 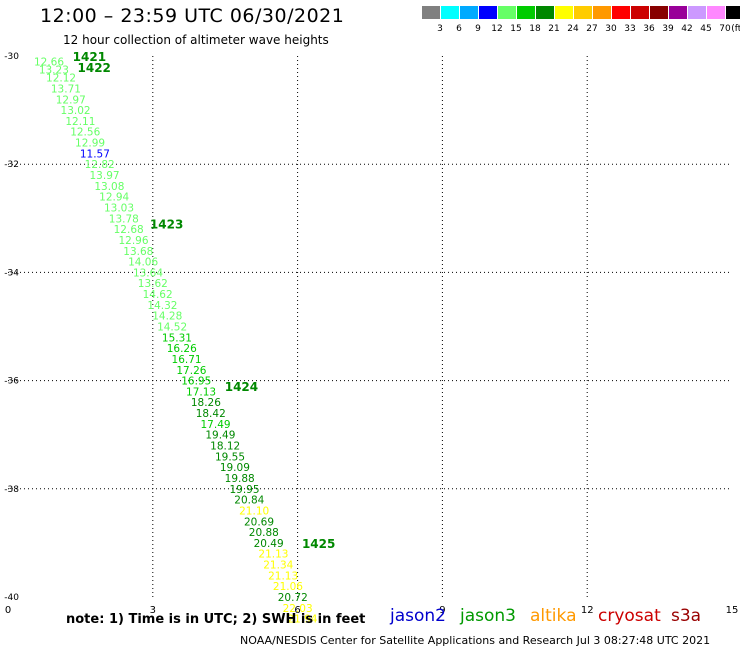 I want to click on wave-height-label: 12.66, so click(x=49, y=62).